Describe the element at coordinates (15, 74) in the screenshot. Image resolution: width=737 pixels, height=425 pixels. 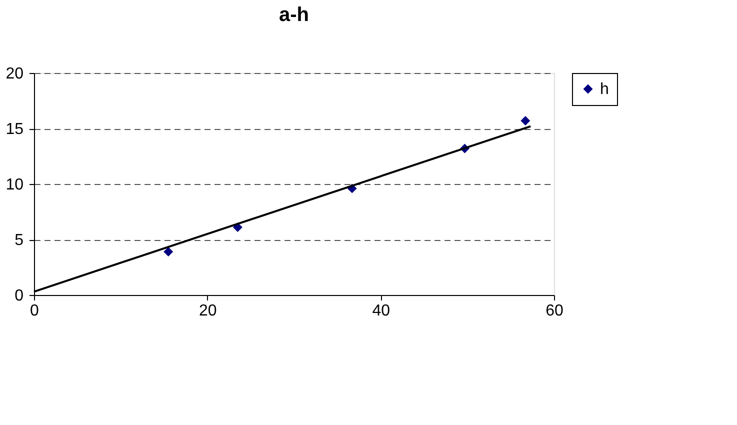
I see `y-tick-label: 20` at that location.